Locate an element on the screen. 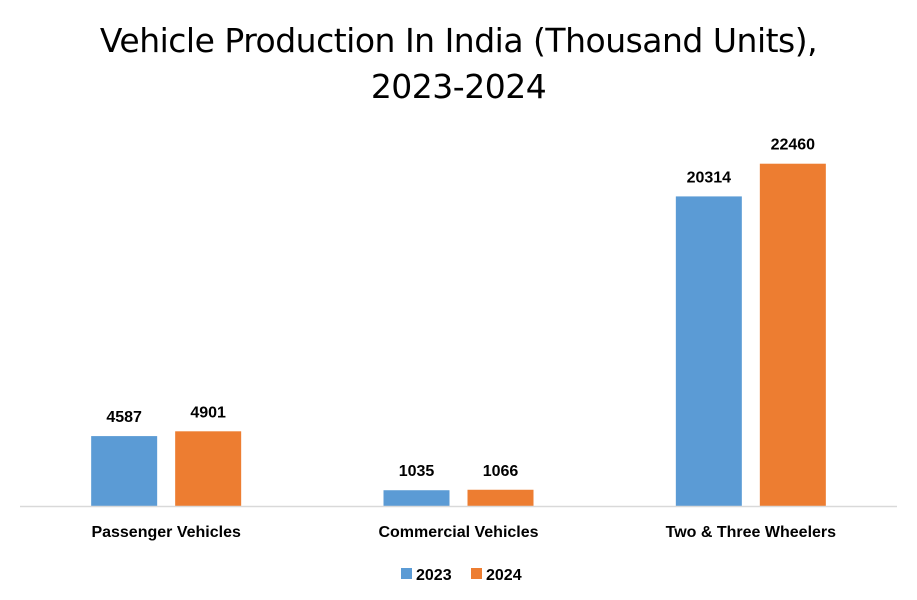 The image size is (917, 600). data-label: 1035 is located at coordinates (417, 471).